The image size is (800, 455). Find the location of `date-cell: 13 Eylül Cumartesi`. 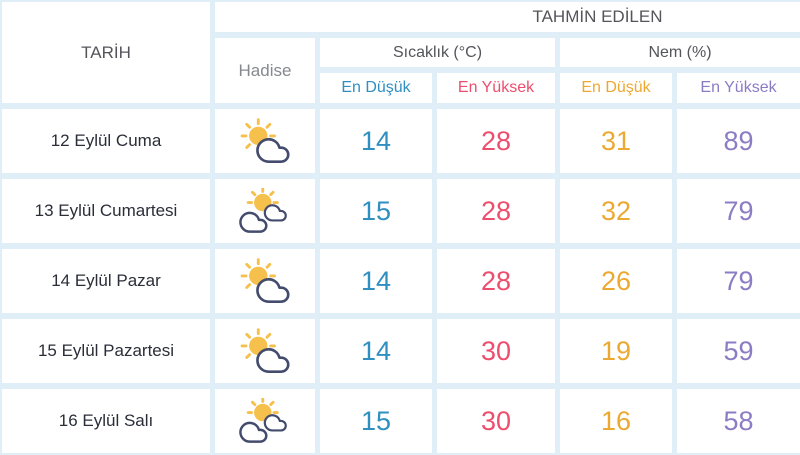

date-cell: 13 Eylül Cumartesi is located at coordinates (106, 211).